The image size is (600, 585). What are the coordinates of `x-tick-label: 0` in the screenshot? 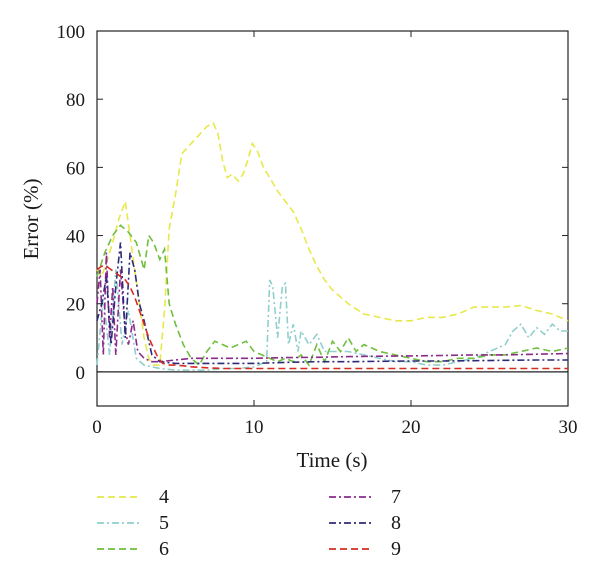 It's located at (97, 427).